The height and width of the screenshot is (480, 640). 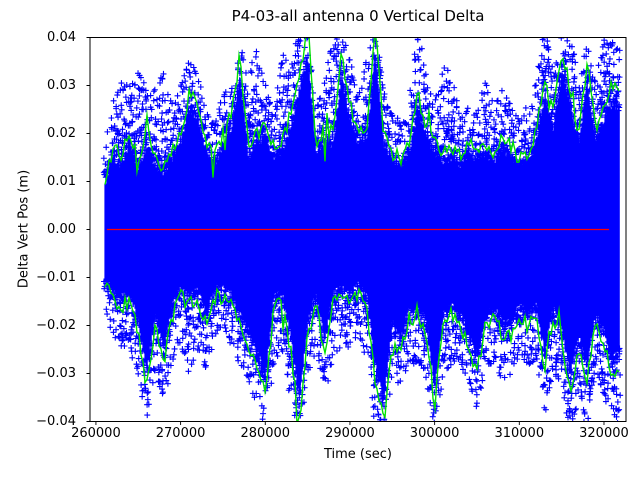 I want to click on x-tick-label: 300000, so click(x=434, y=433).